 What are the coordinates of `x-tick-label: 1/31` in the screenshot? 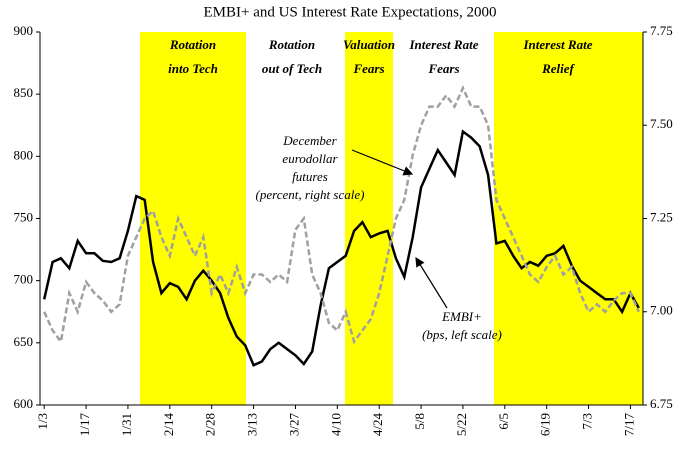 It's located at (126, 424).